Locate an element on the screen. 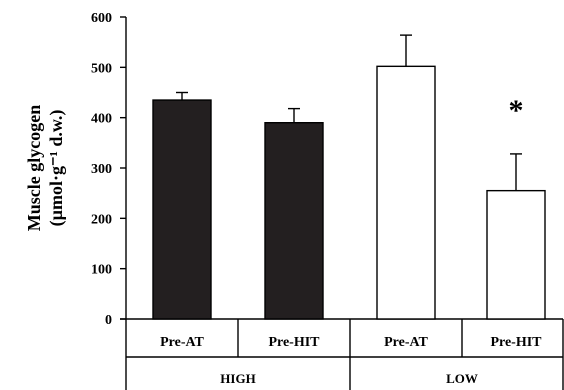  y-axis-title-line2: (µmol·g⁻¹ d.w.) is located at coordinates (56, 168).